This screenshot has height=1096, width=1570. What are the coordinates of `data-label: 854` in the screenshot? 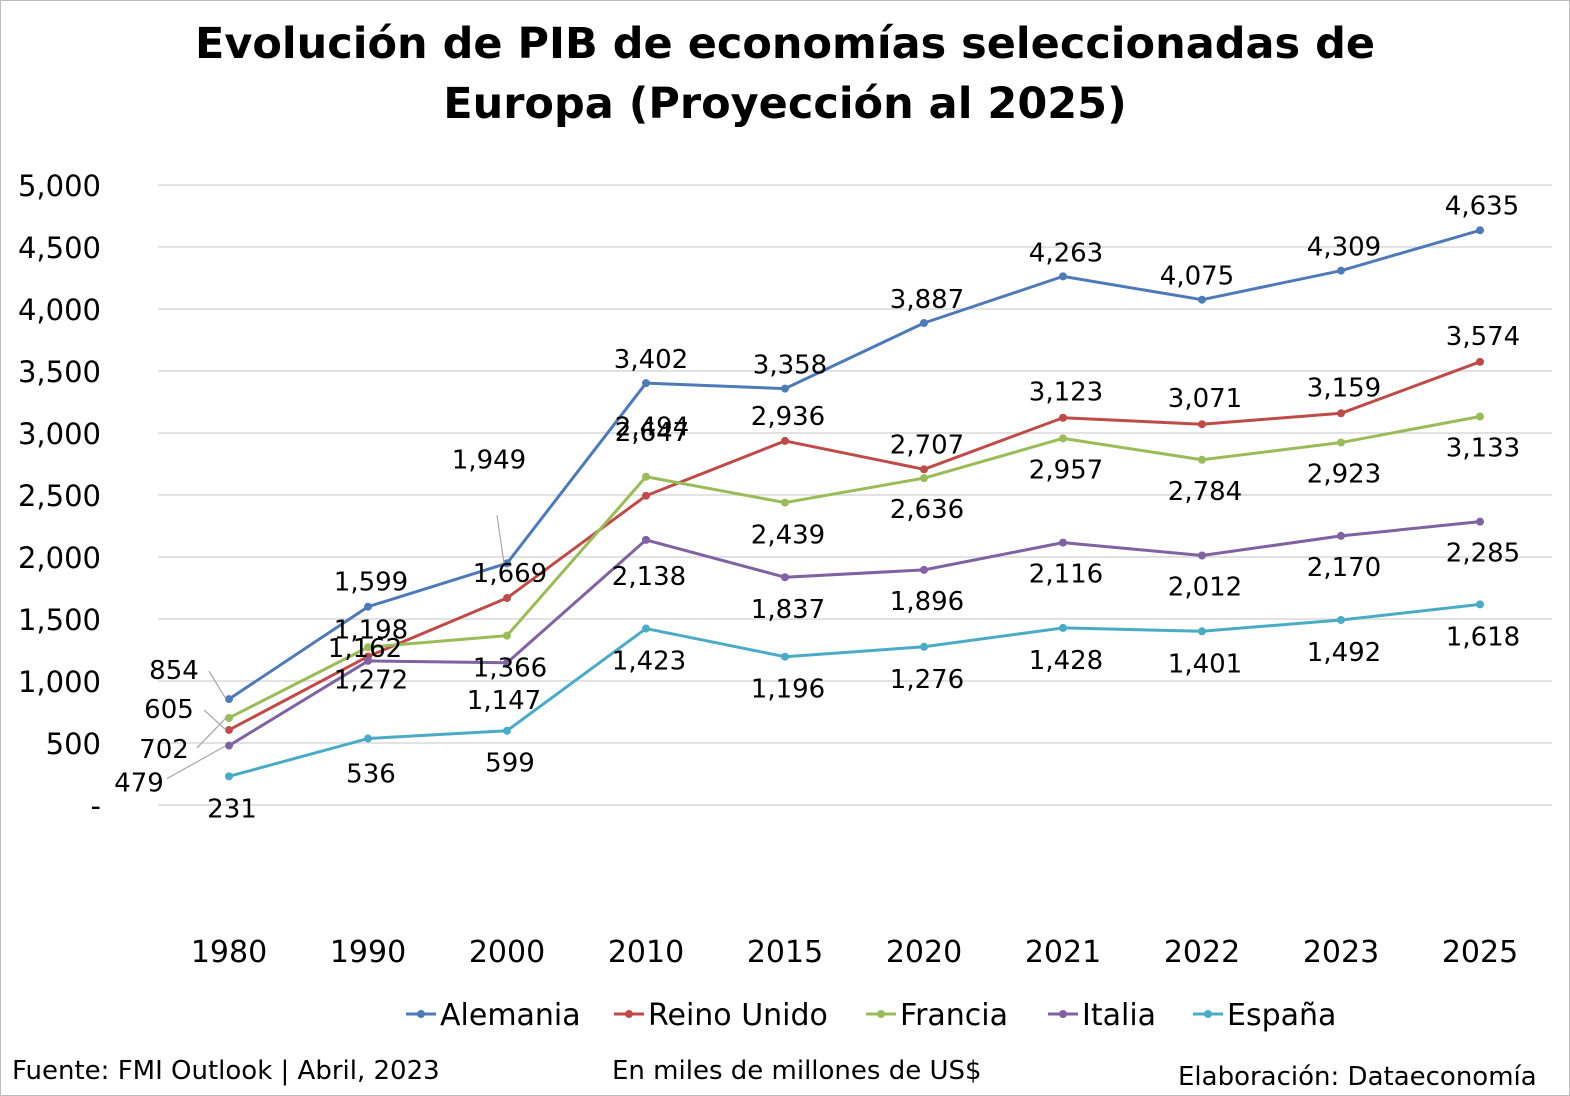 It's located at (174, 671).